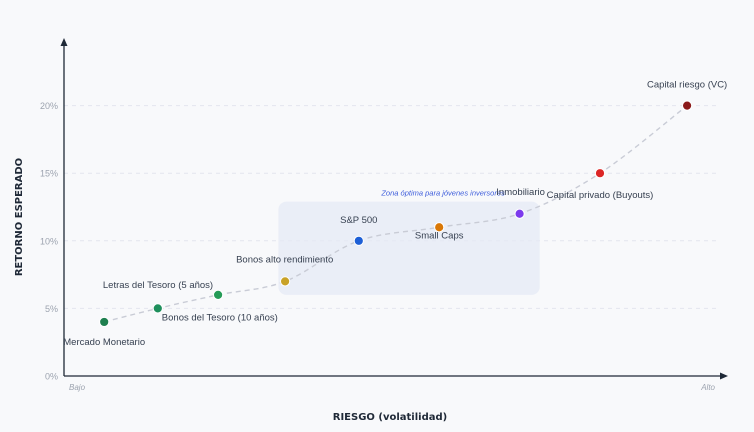  What do you see at coordinates (77, 387) in the screenshot?
I see `x-low-label: Bajo` at bounding box center [77, 387].